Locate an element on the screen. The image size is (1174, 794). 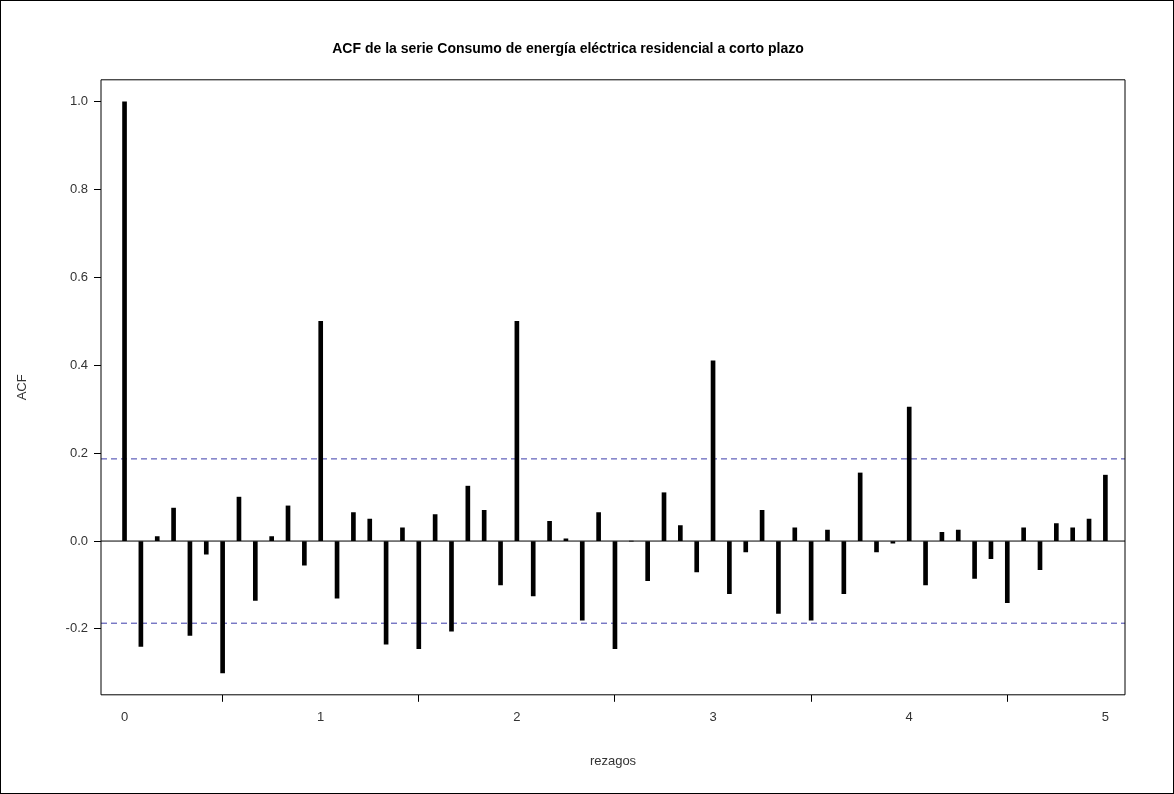
y-tick-label: 0.8 is located at coordinates (78, 189).